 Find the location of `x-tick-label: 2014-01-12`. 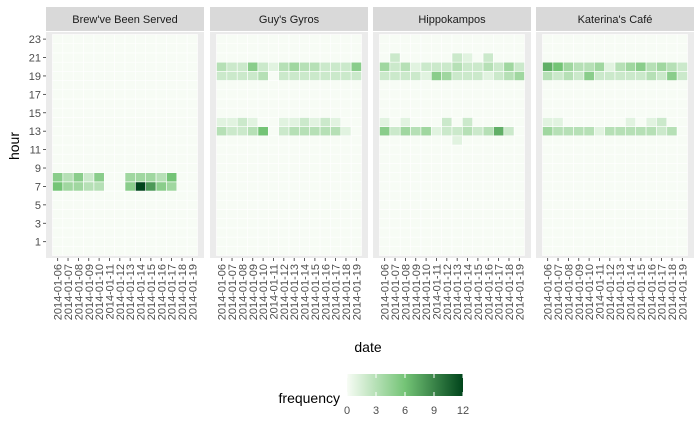

x-tick-label: 2014-01-12 is located at coordinates (121, 292).